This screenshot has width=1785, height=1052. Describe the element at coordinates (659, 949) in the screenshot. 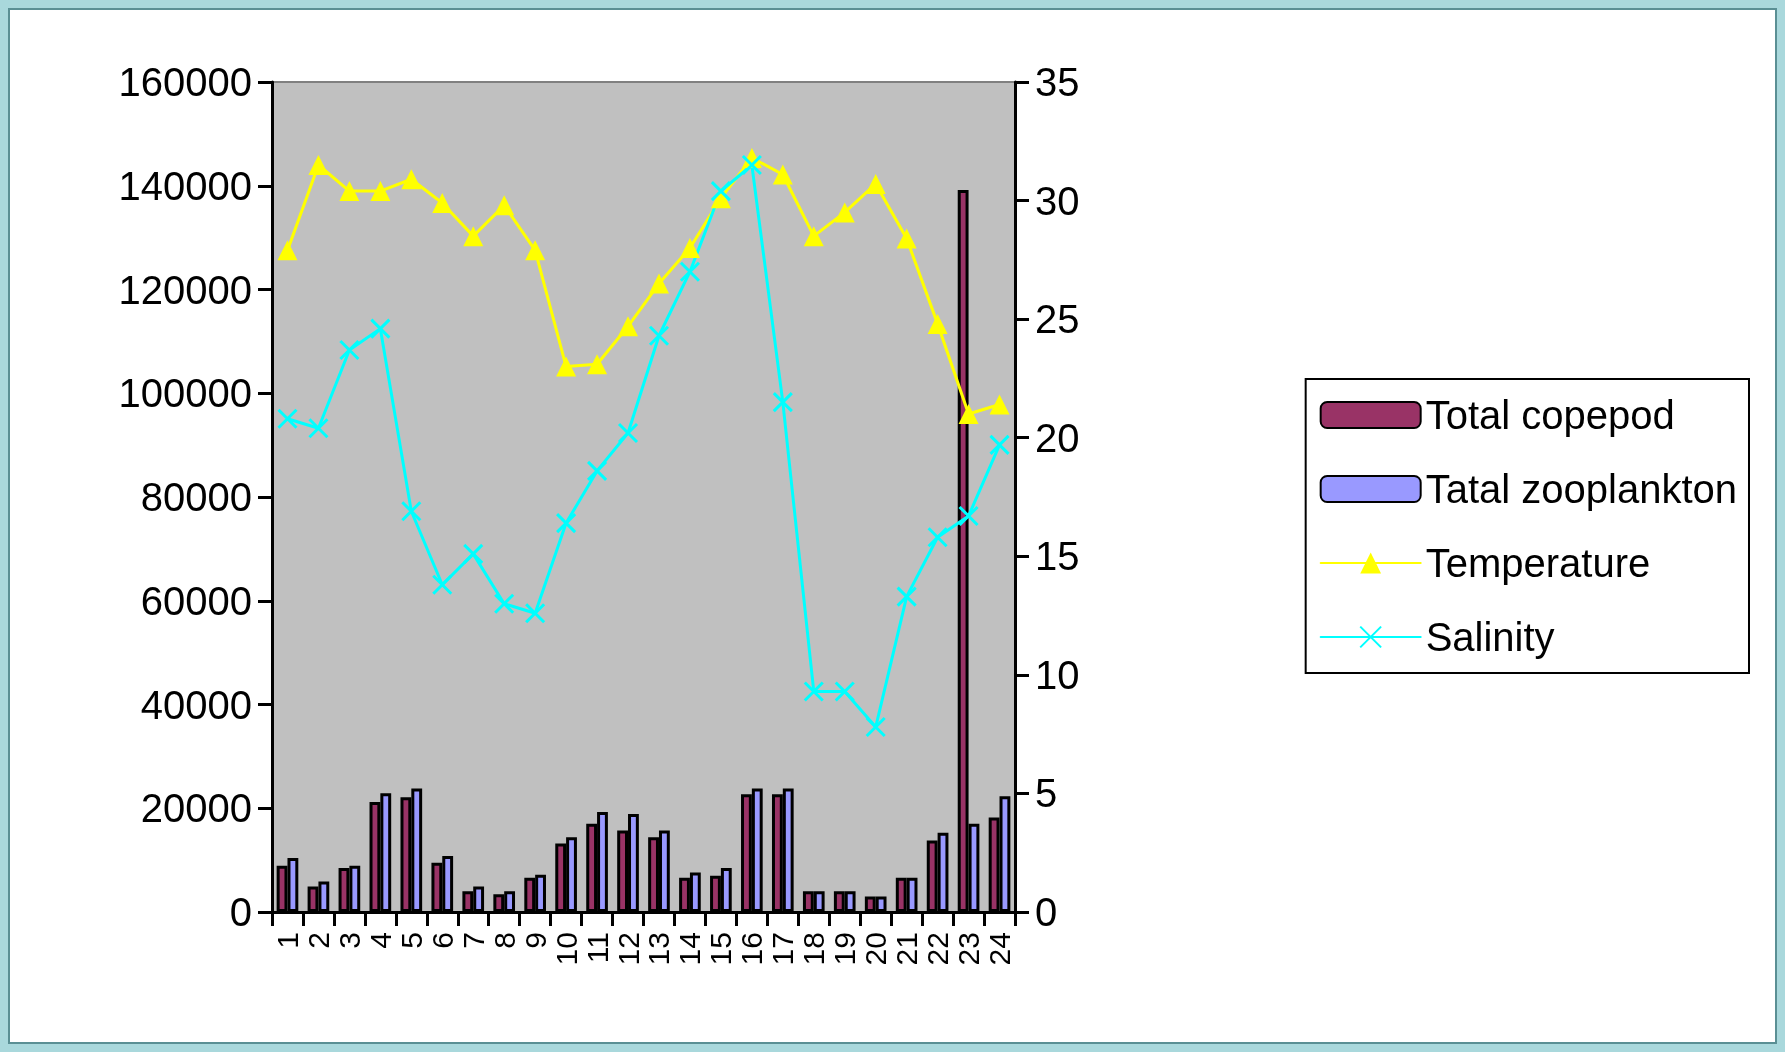

I see `x-tick-label: 13` at that location.